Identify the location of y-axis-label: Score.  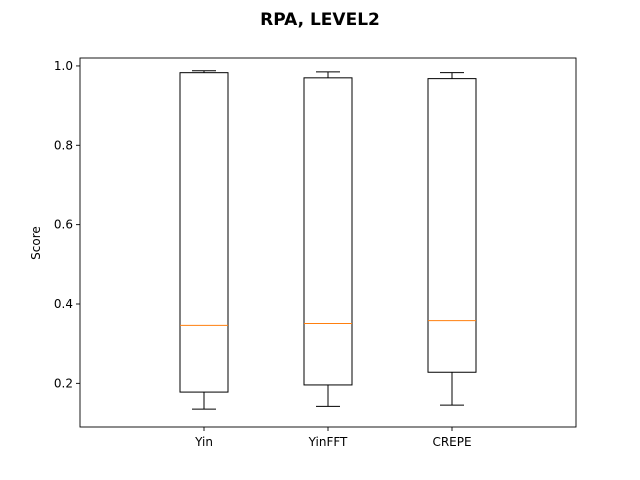
(36, 243).